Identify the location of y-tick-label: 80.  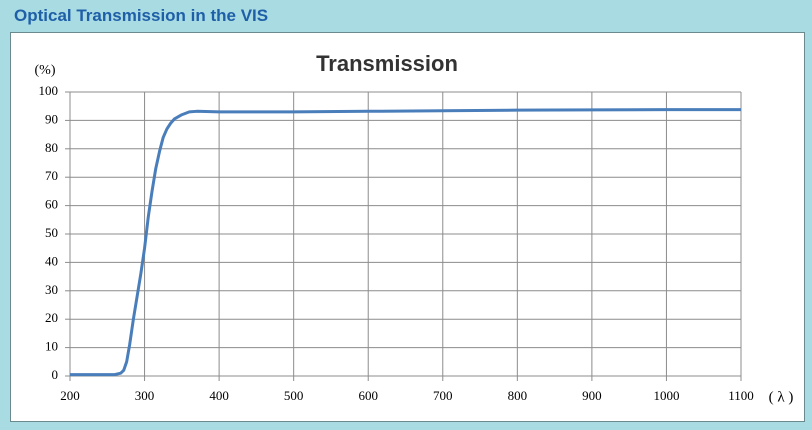
(51, 147).